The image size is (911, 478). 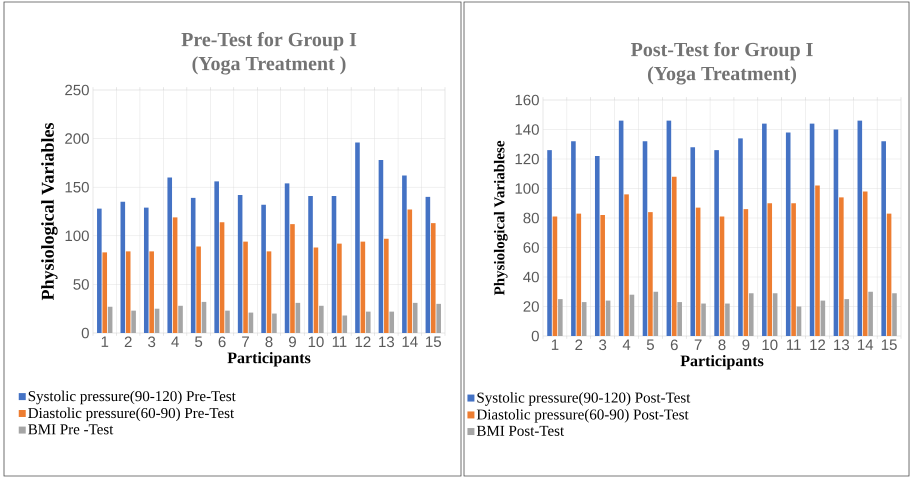 What do you see at coordinates (818, 345) in the screenshot?
I see `x-tick-label: 12` at bounding box center [818, 345].